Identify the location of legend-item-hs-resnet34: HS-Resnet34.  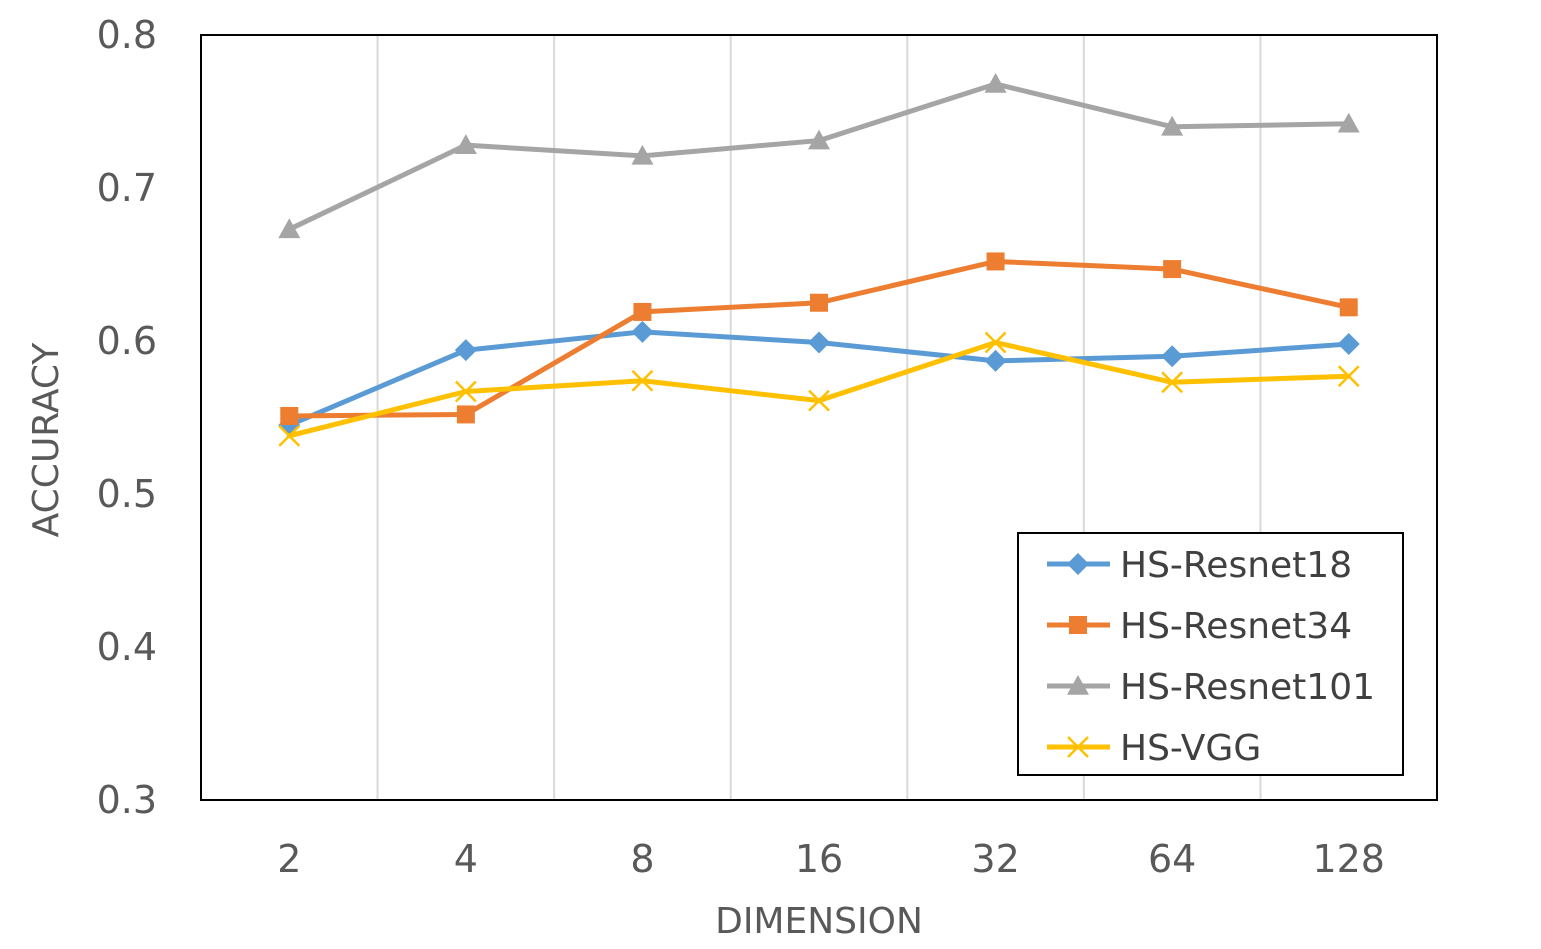
(1199, 626).